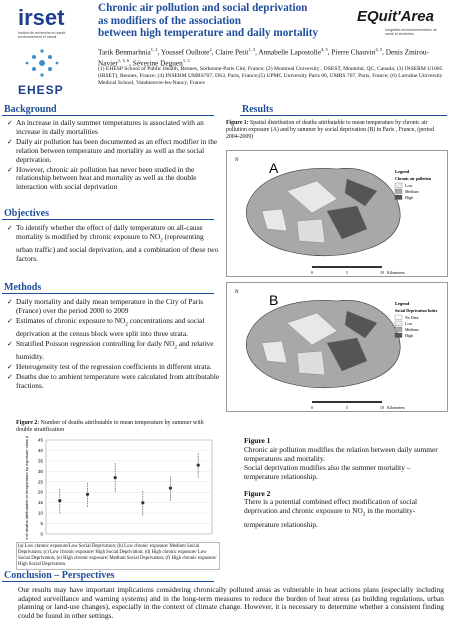 The height and width of the screenshot is (638, 450). I want to click on y-tick-label: 5, so click(41, 523).